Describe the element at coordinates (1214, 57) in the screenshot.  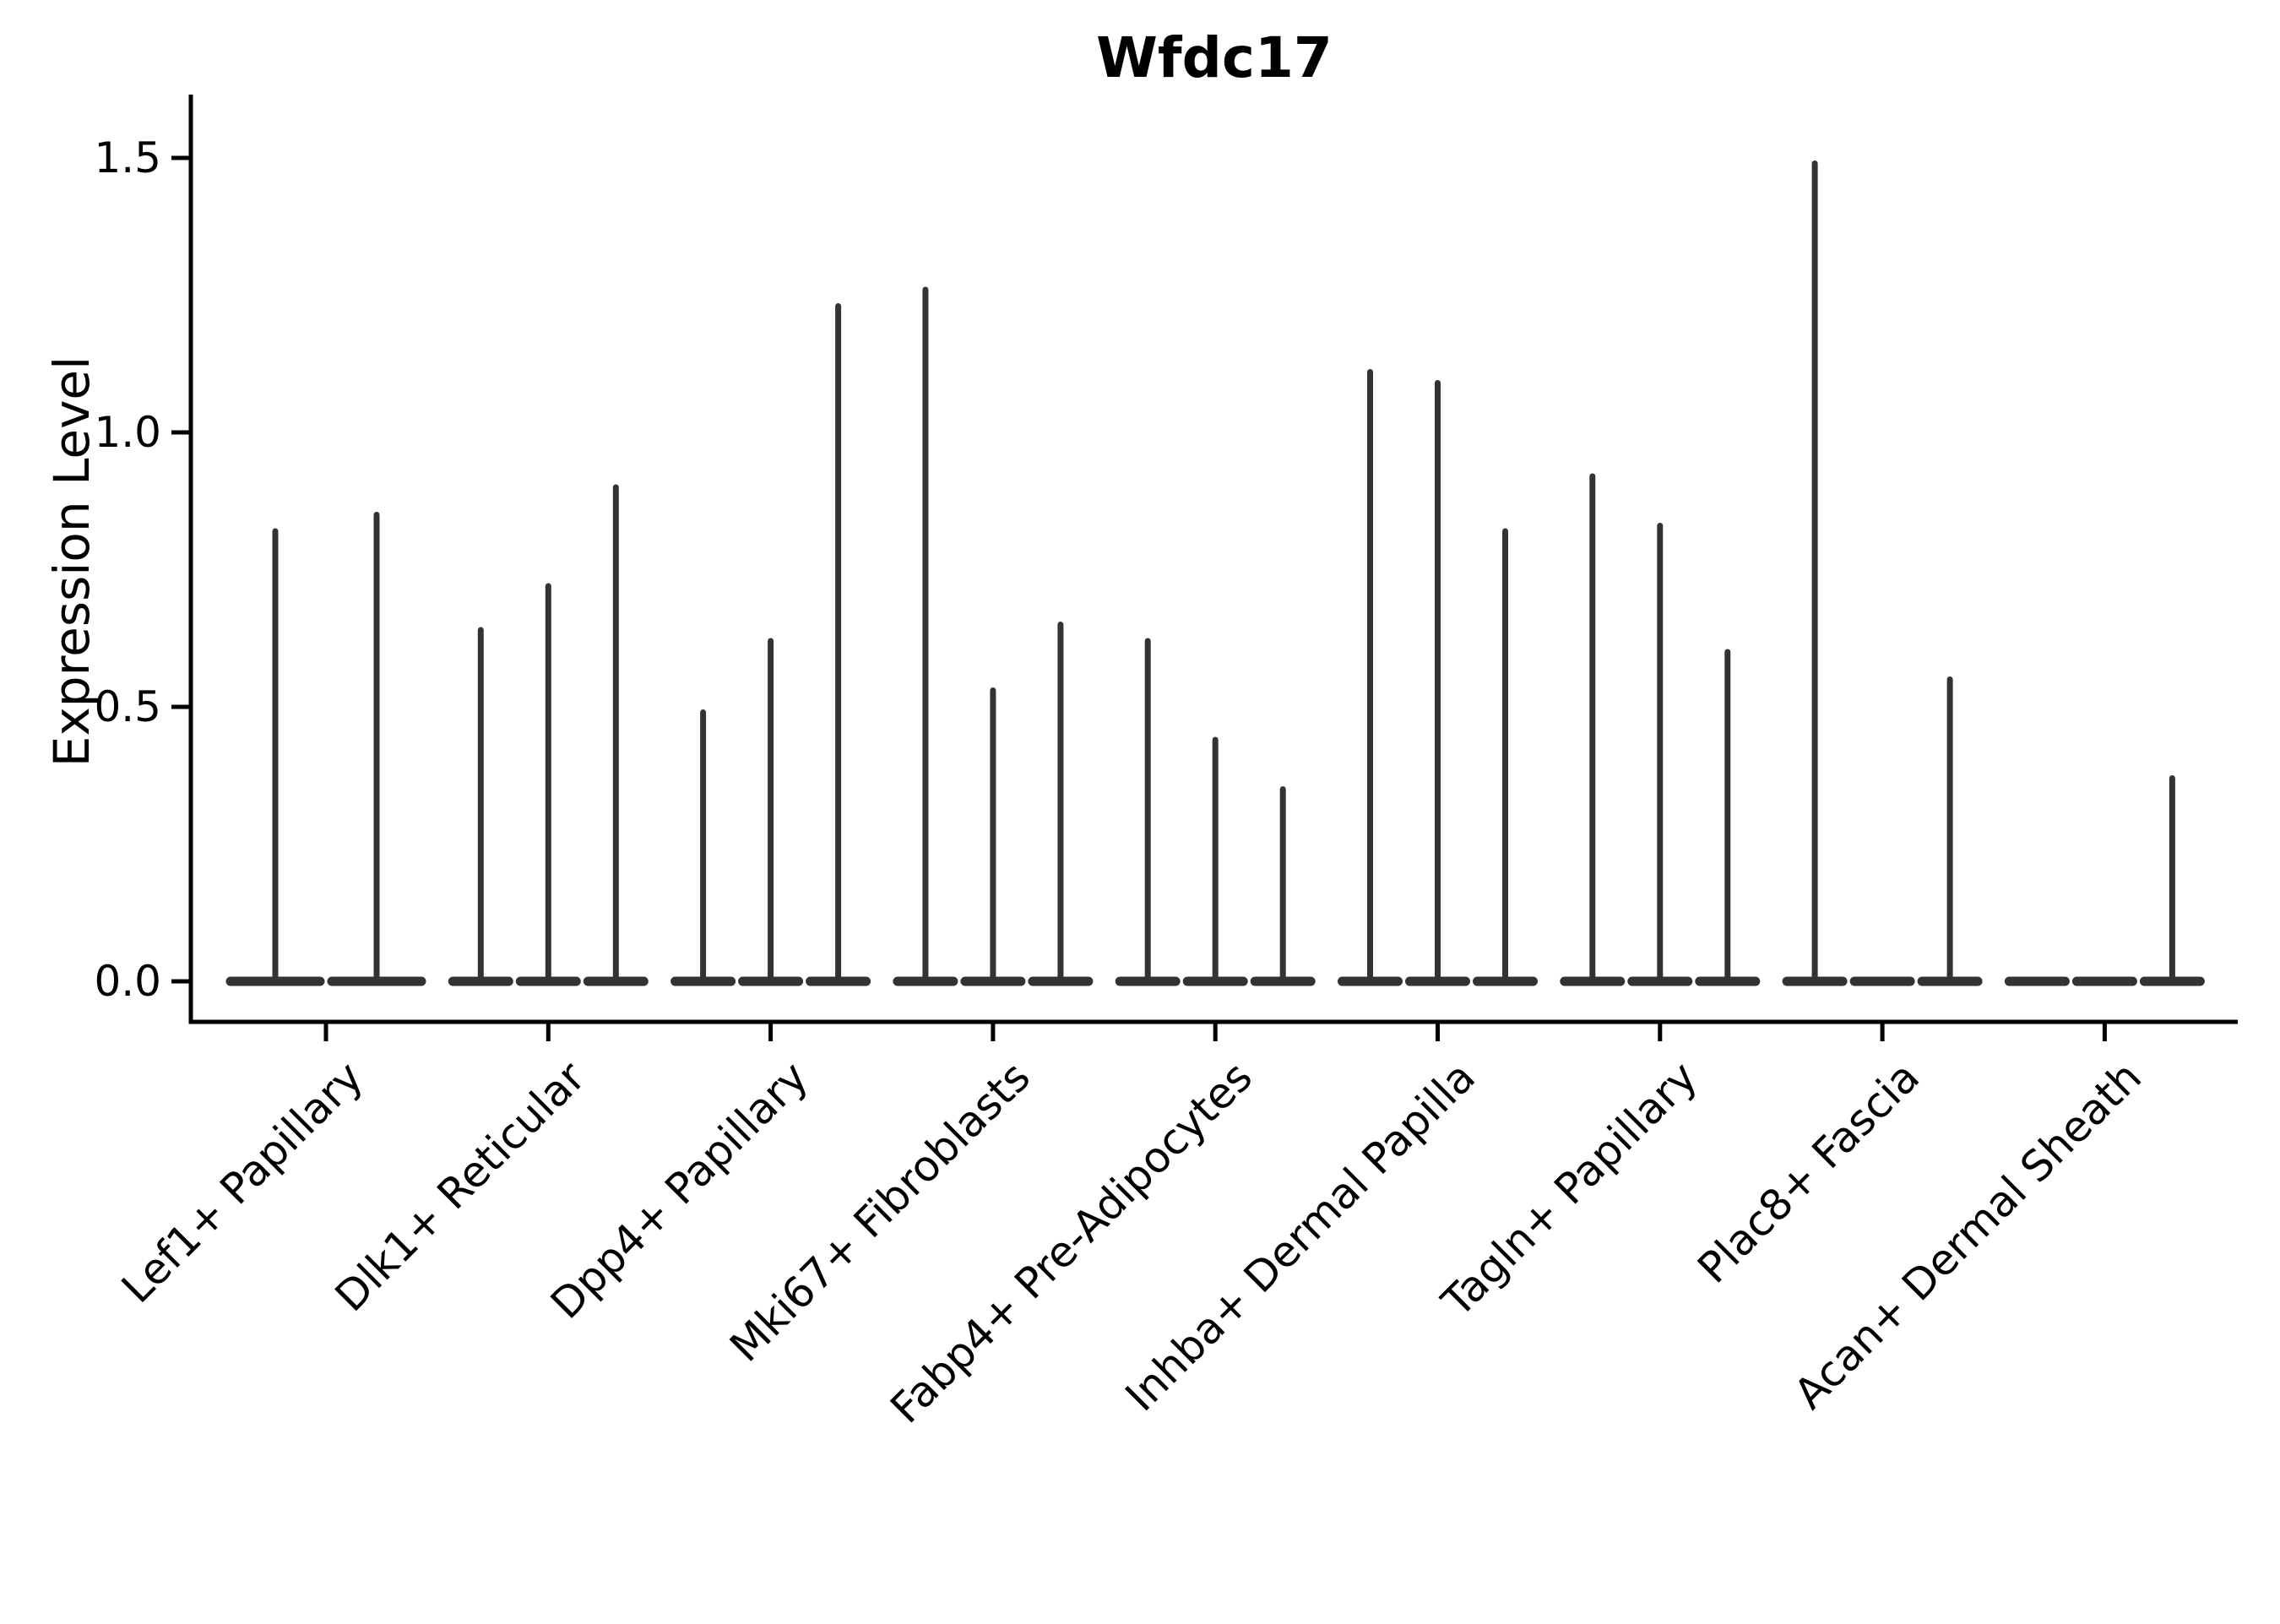
I see `chart-title: Wfdc17` at that location.